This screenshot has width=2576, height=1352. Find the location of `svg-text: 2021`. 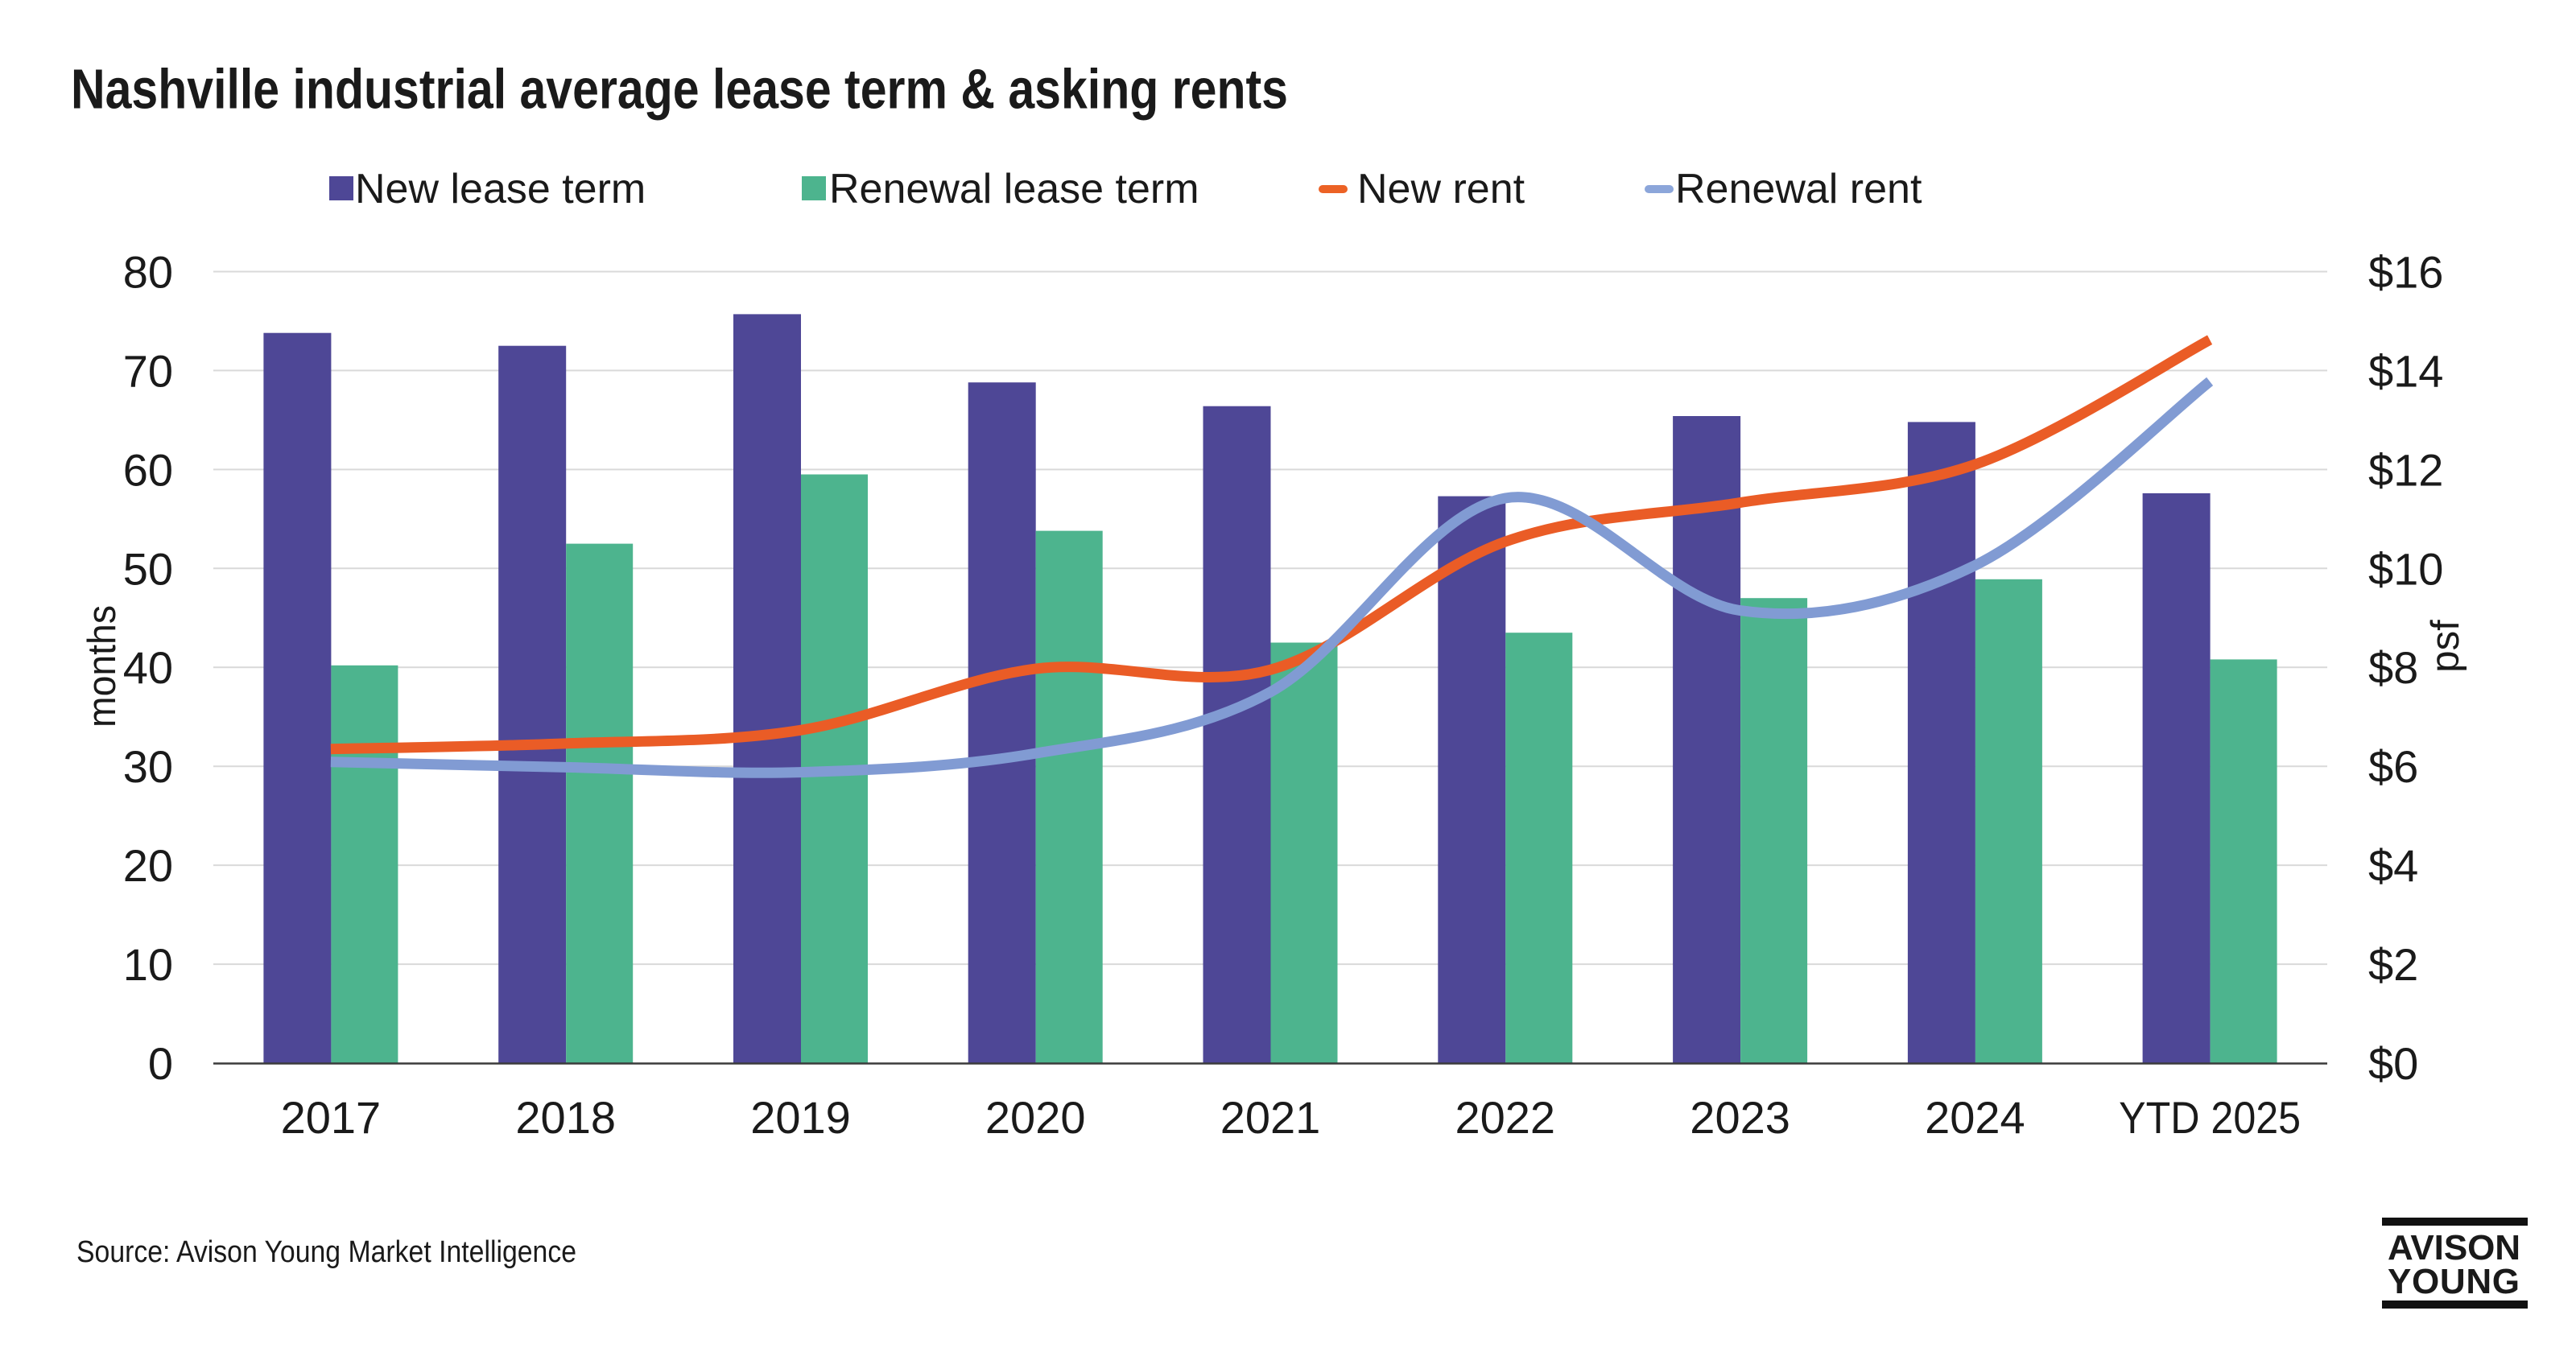

svg-text: 2021 is located at coordinates (1270, 1117).